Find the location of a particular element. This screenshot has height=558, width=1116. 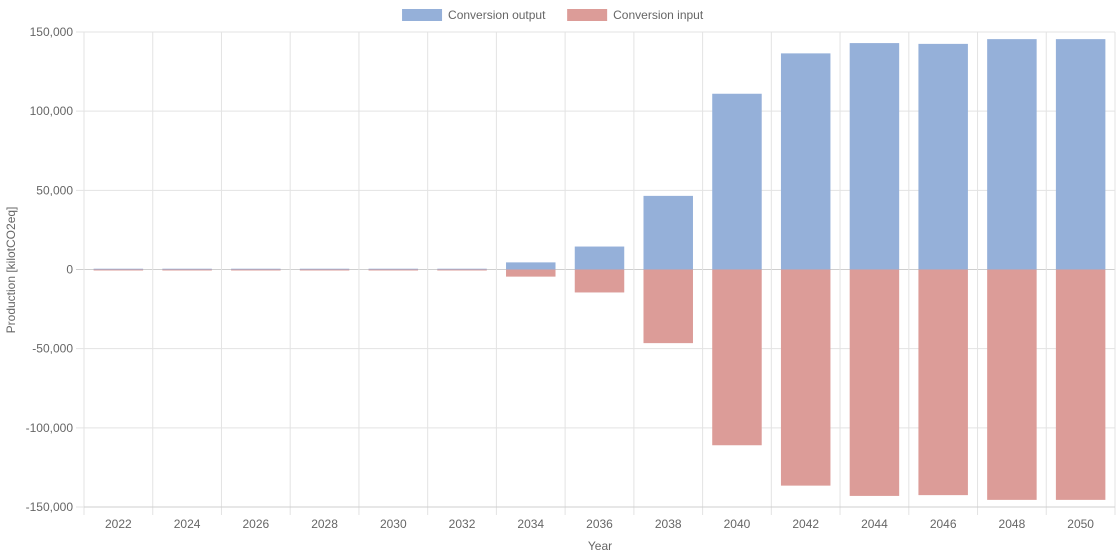

y-tick-label: -100,000 is located at coordinates (50, 428).